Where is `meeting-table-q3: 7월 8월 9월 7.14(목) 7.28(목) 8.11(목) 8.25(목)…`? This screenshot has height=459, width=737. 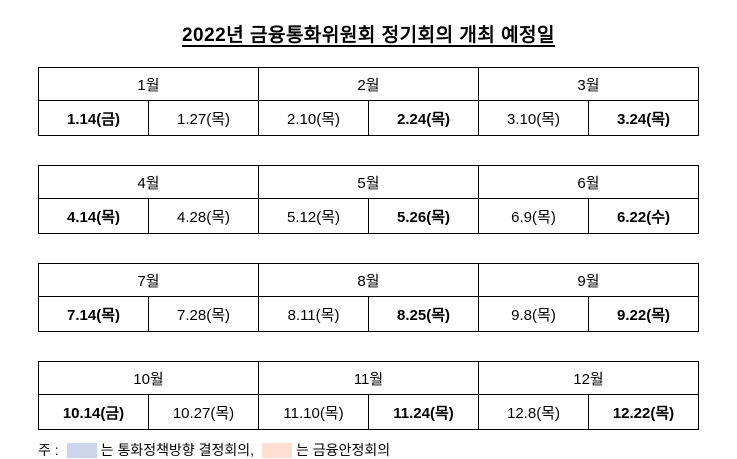
meeting-table-q3: 7월 8월 9월 7.14(목) 7.28(목) 8.11(목) 8.25(목)… is located at coordinates (368, 297).